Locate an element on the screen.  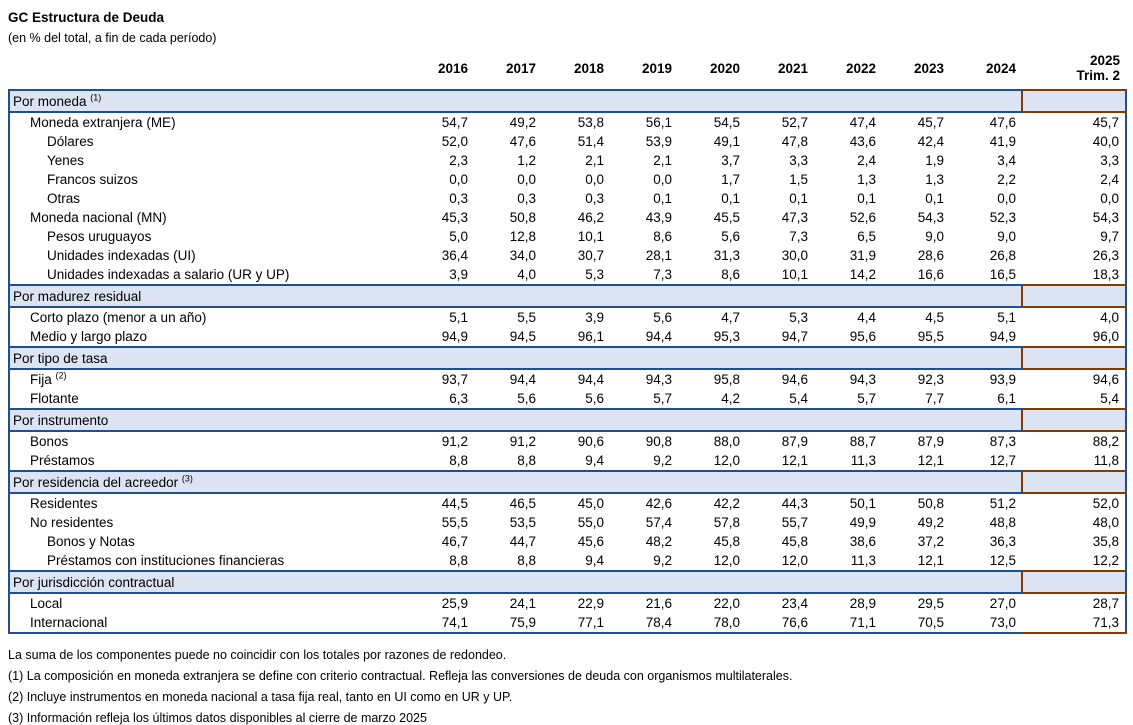
value-cell: 88,2 is located at coordinates (1074, 441).